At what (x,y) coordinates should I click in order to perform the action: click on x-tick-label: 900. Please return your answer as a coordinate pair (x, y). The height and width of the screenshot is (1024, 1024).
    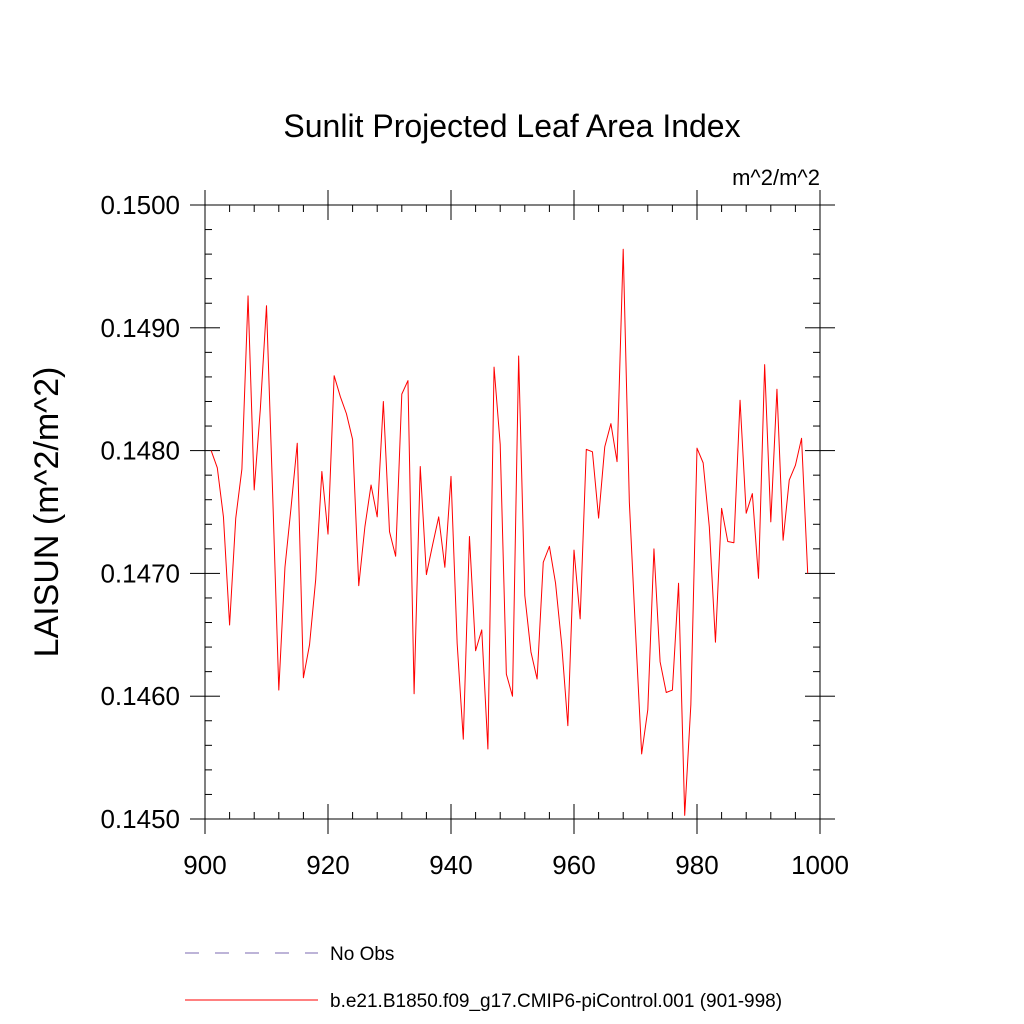
    Looking at the image, I should click on (204, 865).